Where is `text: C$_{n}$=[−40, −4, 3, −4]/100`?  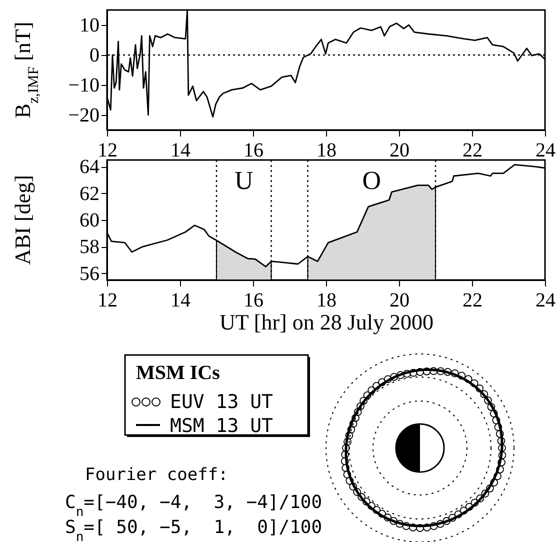
text: C$_{n}$=[−40, −4, 3, −4]/100 is located at coordinates (193, 506).